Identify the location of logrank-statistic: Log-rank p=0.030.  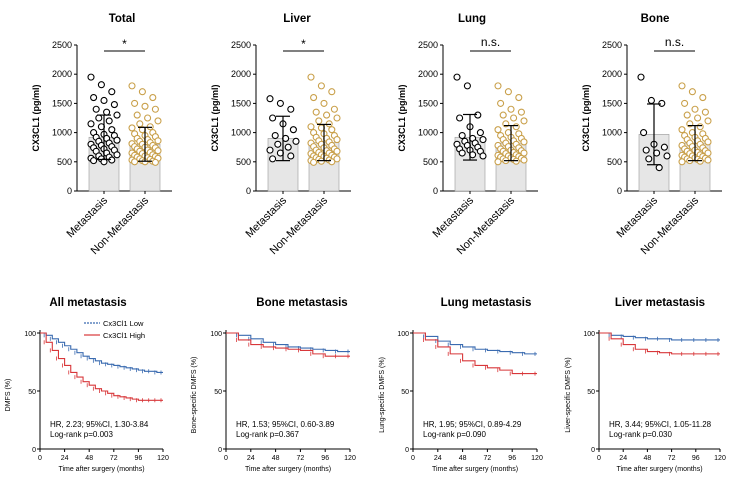
(640, 434).